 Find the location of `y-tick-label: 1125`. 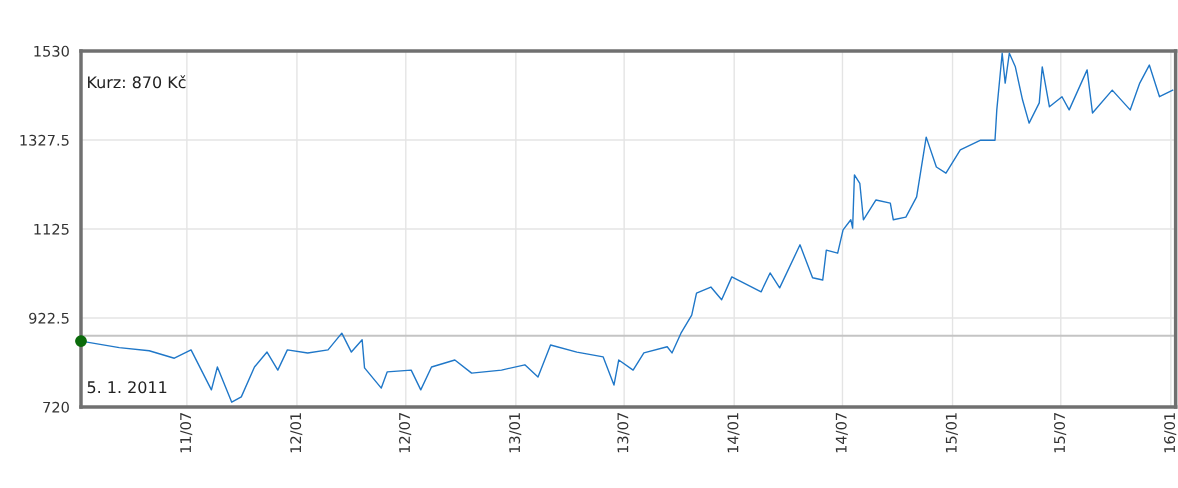

y-tick-label: 1125 is located at coordinates (51, 229).